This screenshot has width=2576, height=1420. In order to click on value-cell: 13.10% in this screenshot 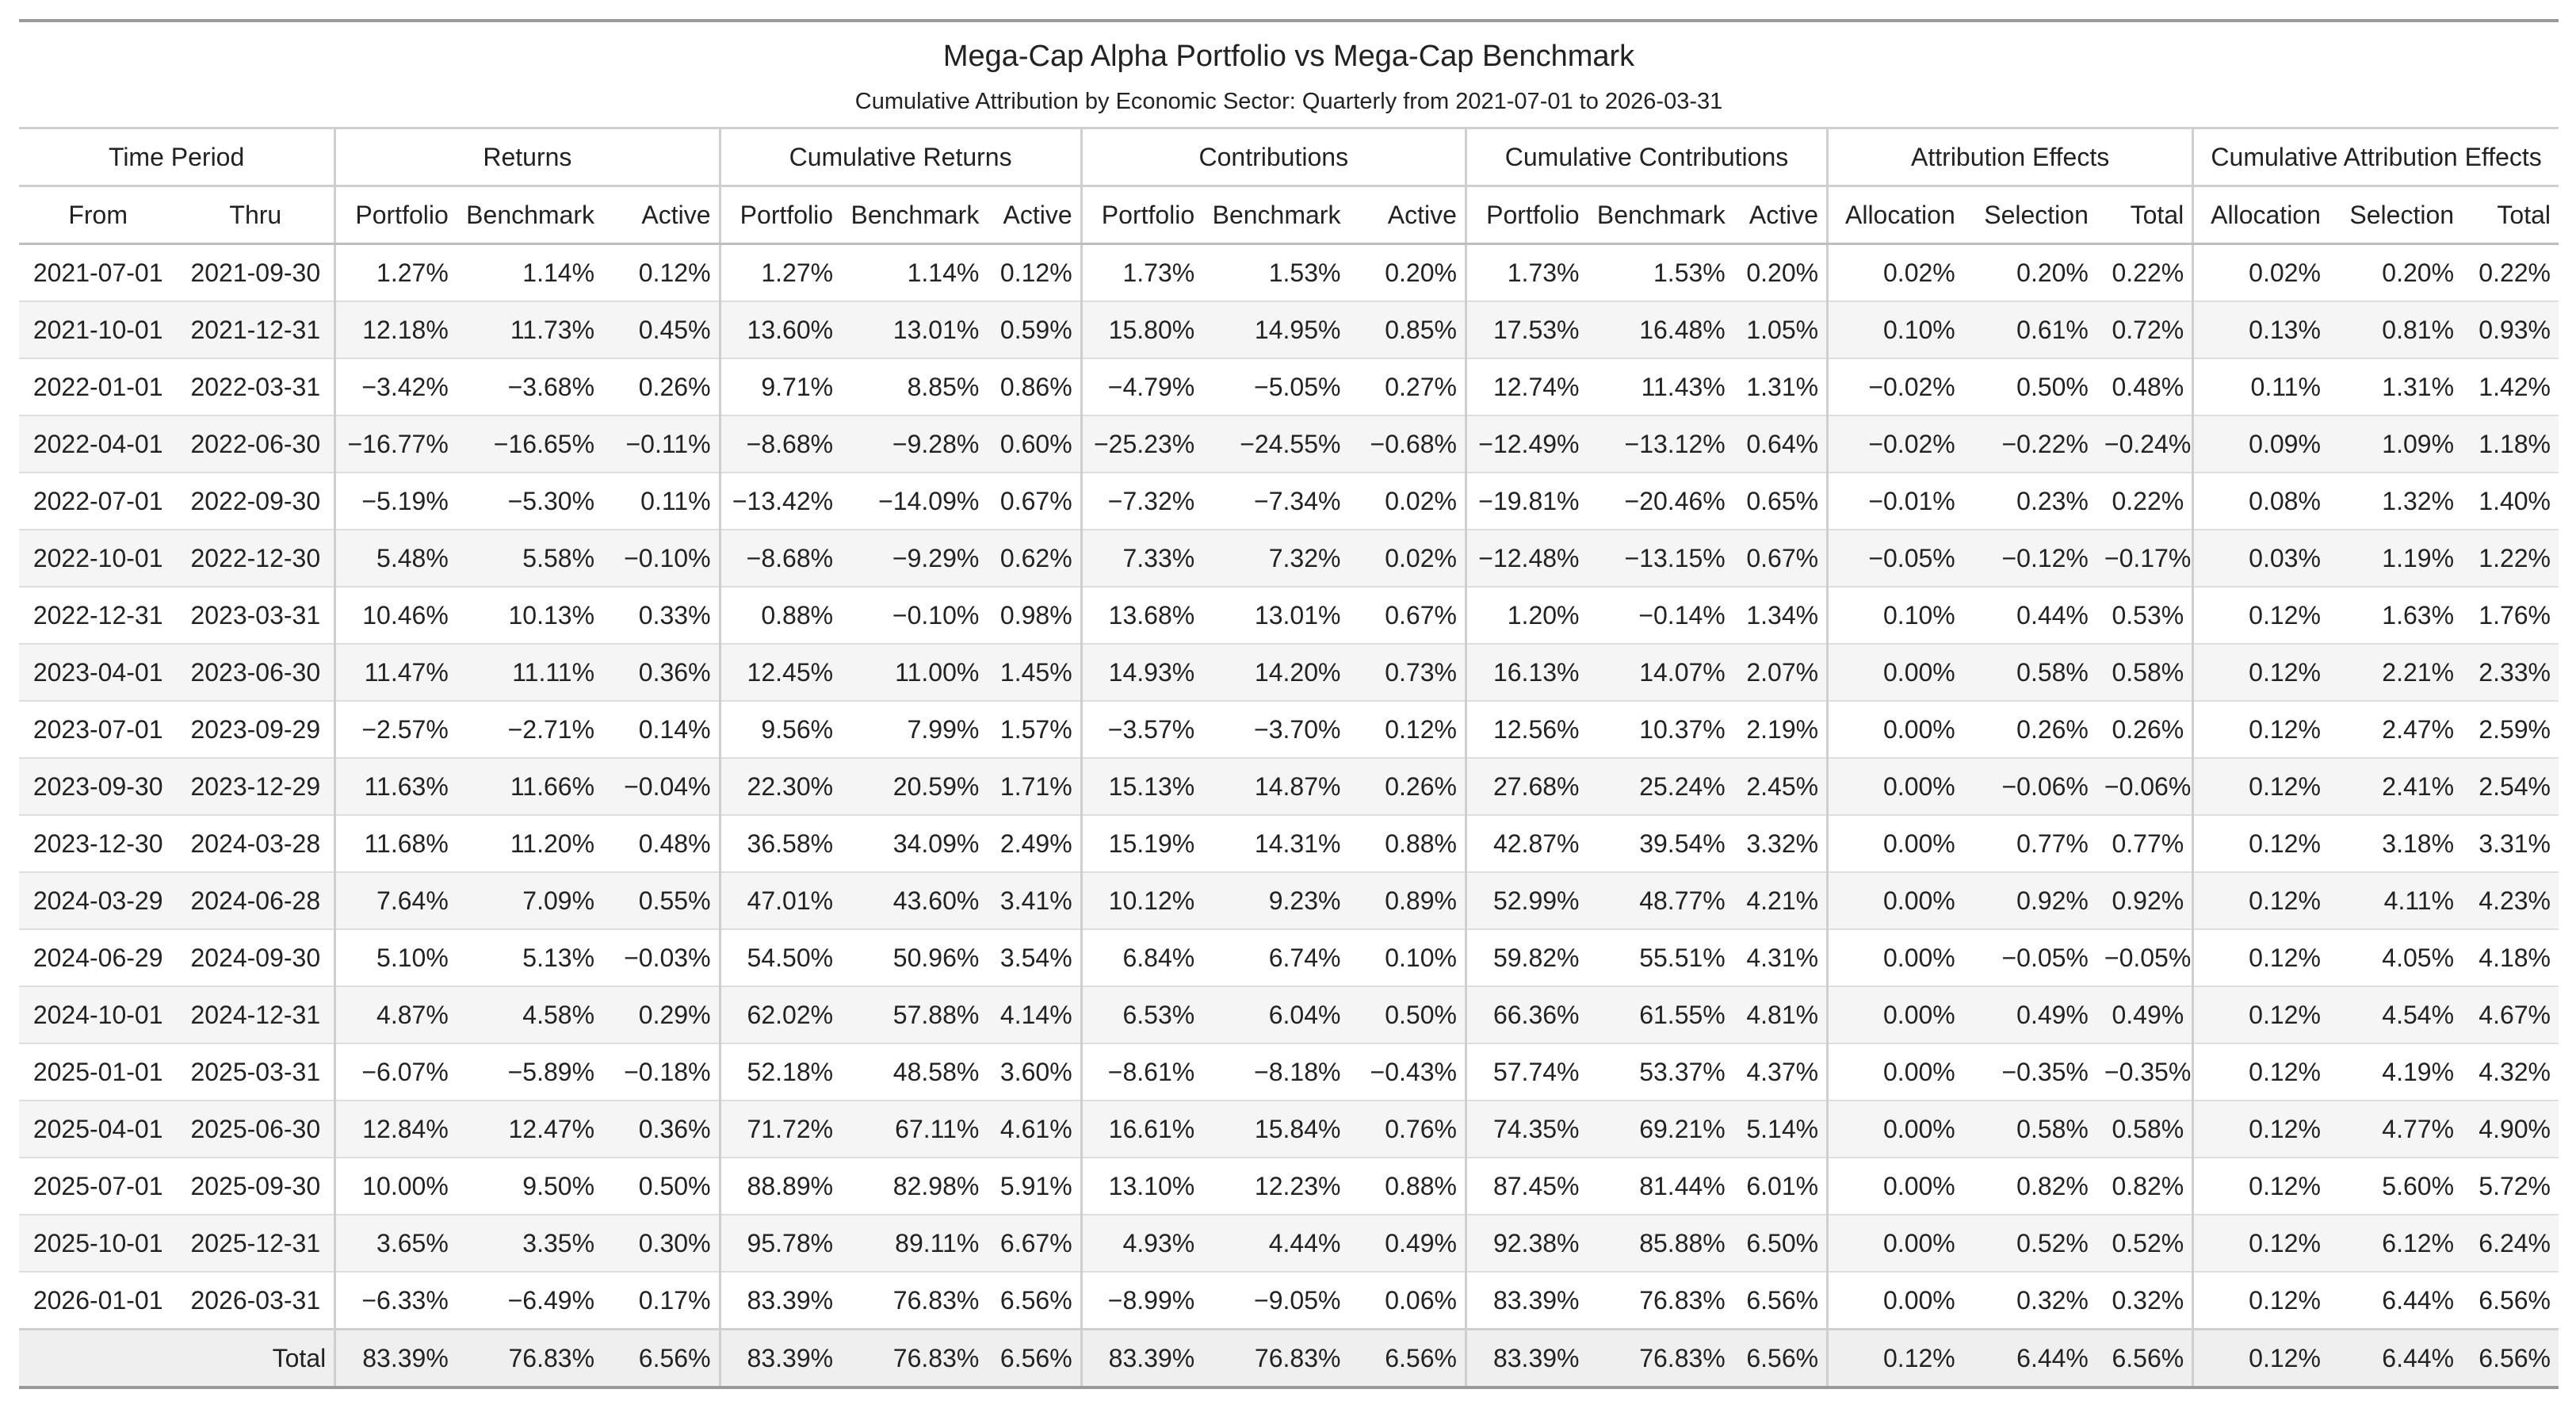, I will do `click(1141, 1186)`.